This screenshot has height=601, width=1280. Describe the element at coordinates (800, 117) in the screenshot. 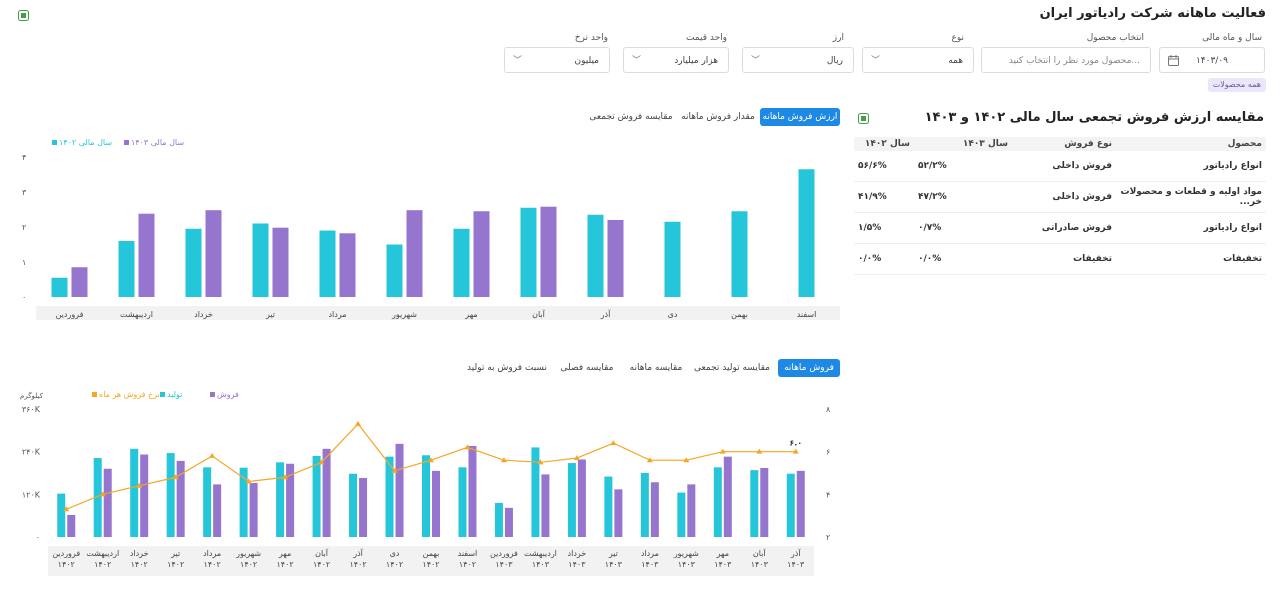

I see `tab-monthly-sales-value: ارزش فروش ماهانه` at that location.